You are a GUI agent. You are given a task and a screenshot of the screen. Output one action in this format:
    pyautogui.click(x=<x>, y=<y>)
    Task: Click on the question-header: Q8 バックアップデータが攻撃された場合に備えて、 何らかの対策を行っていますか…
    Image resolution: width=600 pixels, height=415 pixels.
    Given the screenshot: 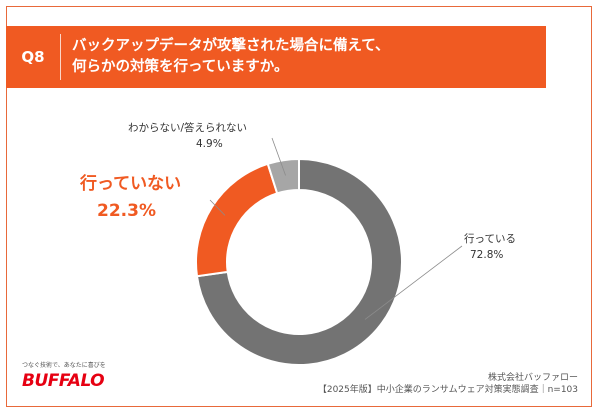 What is the action you would take?
    pyautogui.click(x=276, y=57)
    